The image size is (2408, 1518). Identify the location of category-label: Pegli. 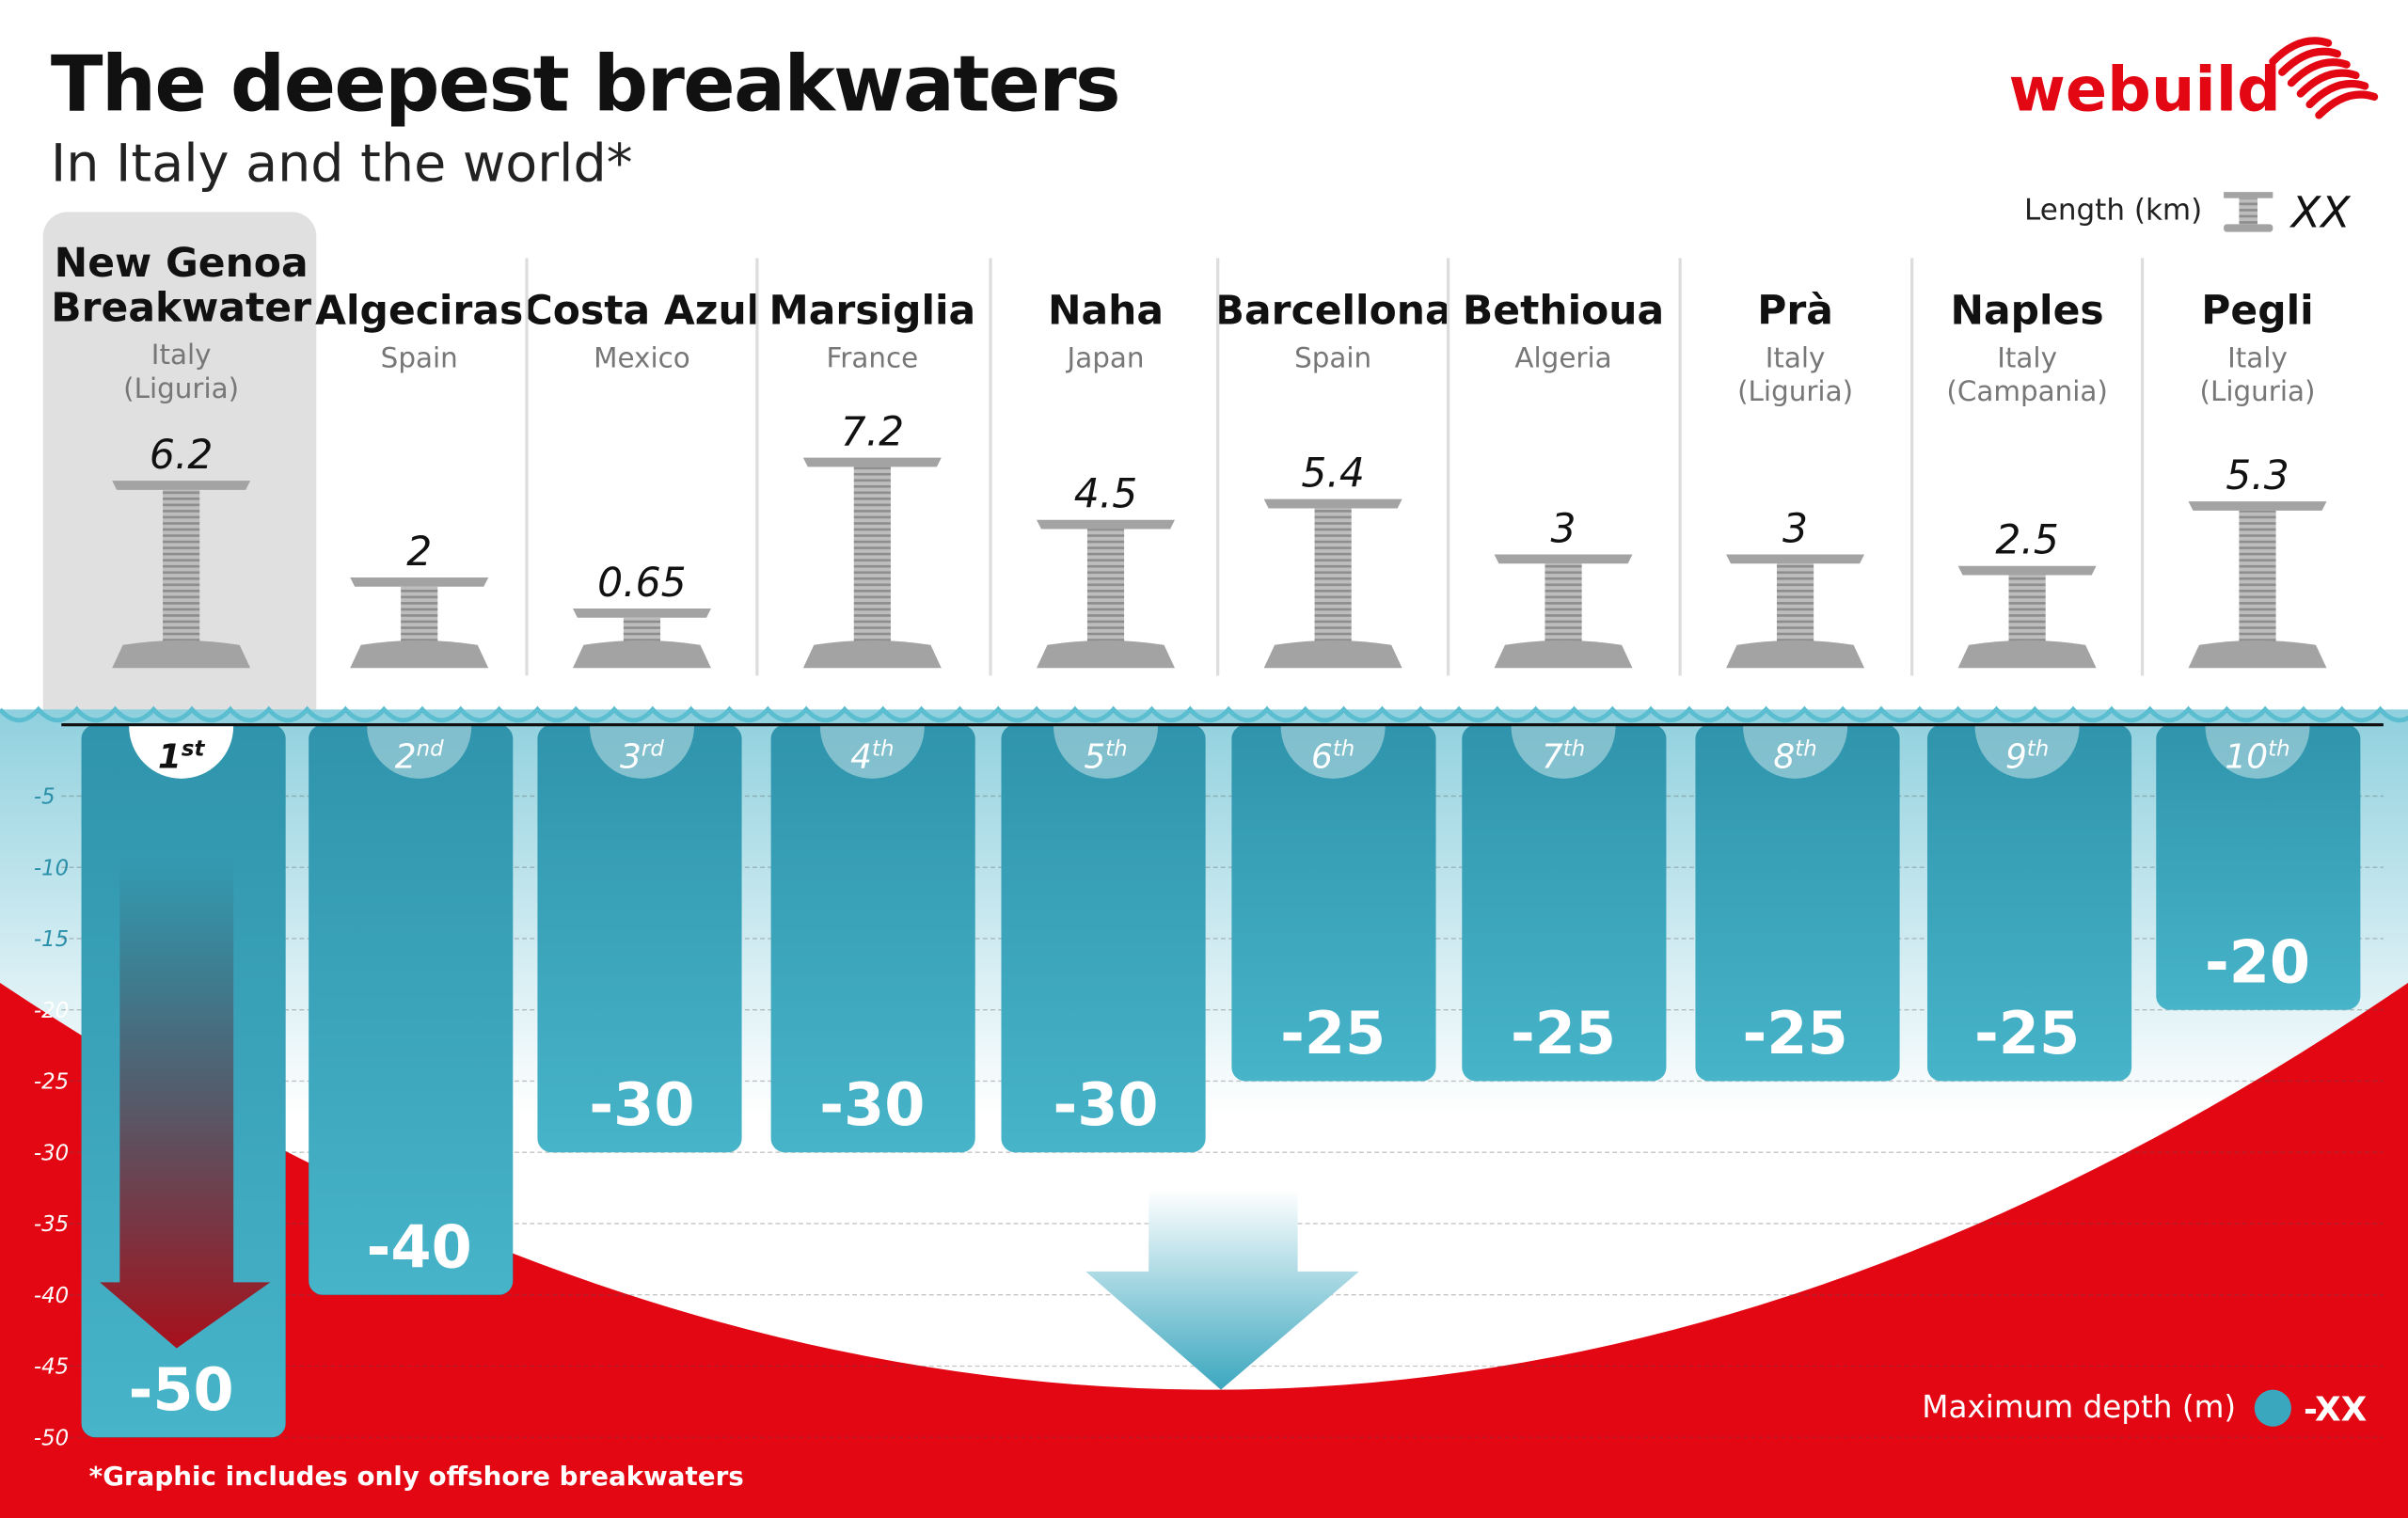
(2257, 312).